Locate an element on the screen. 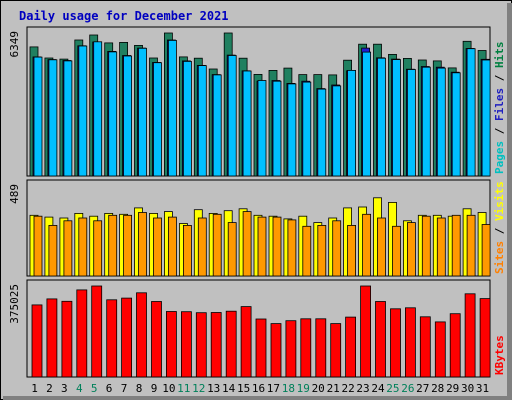 This screenshot has width=512, height=400. panel-hits-max-label: 6349 is located at coordinates (14, 44).